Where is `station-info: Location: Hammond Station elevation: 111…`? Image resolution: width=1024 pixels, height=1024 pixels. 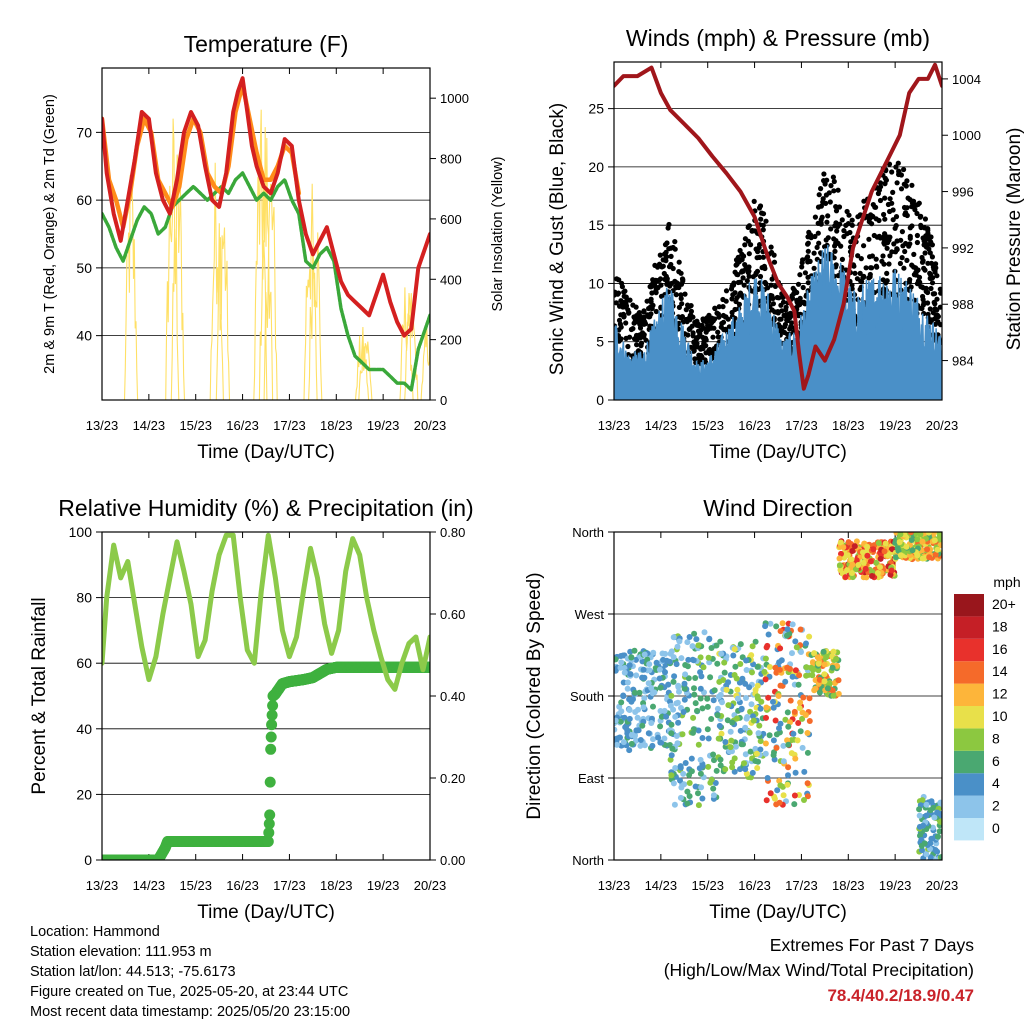 station-info: Location: Hammond Station elevation: 111… is located at coordinates (190, 972).